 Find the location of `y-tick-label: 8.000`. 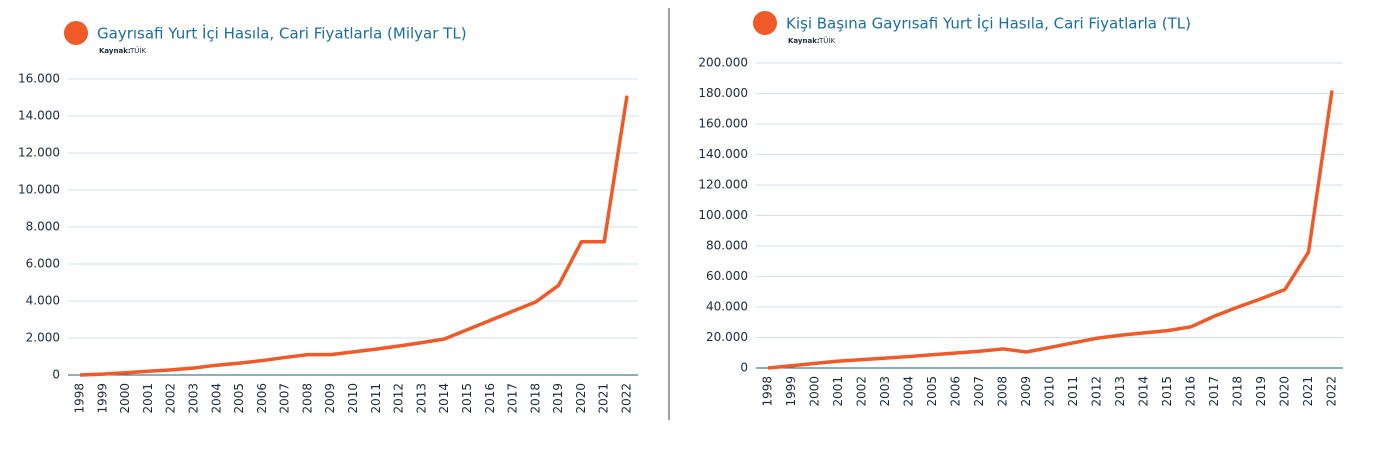

y-tick-label: 8.000 is located at coordinates (43, 227).